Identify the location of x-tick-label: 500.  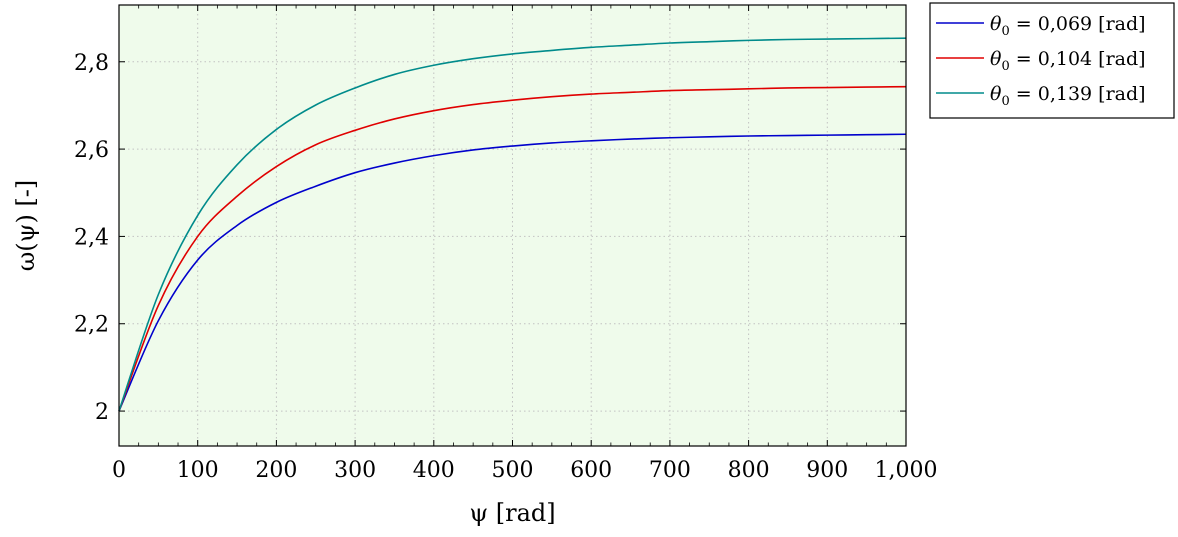
(513, 470).